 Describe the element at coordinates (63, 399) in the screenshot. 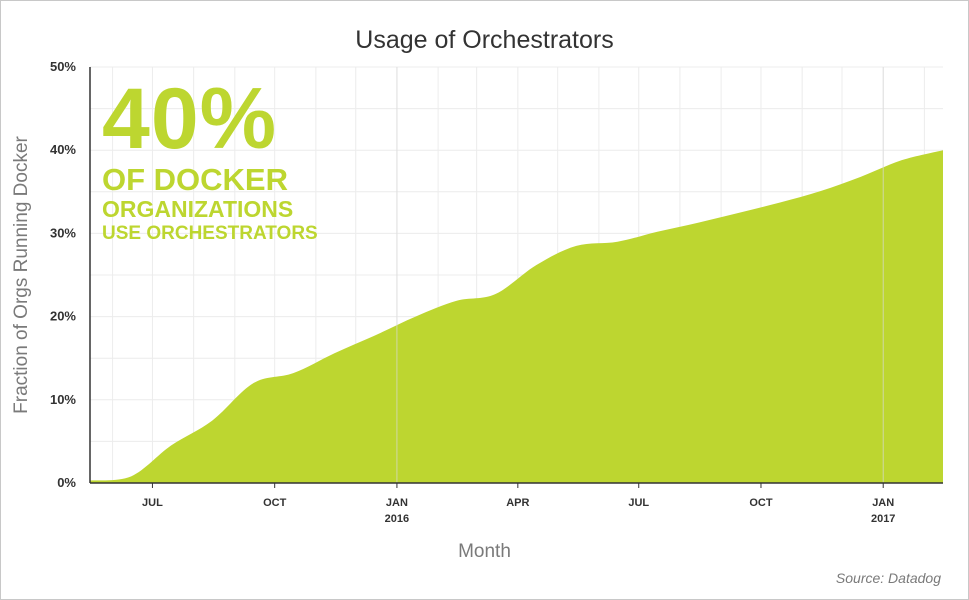

I see `y-tick-label: 10%` at that location.